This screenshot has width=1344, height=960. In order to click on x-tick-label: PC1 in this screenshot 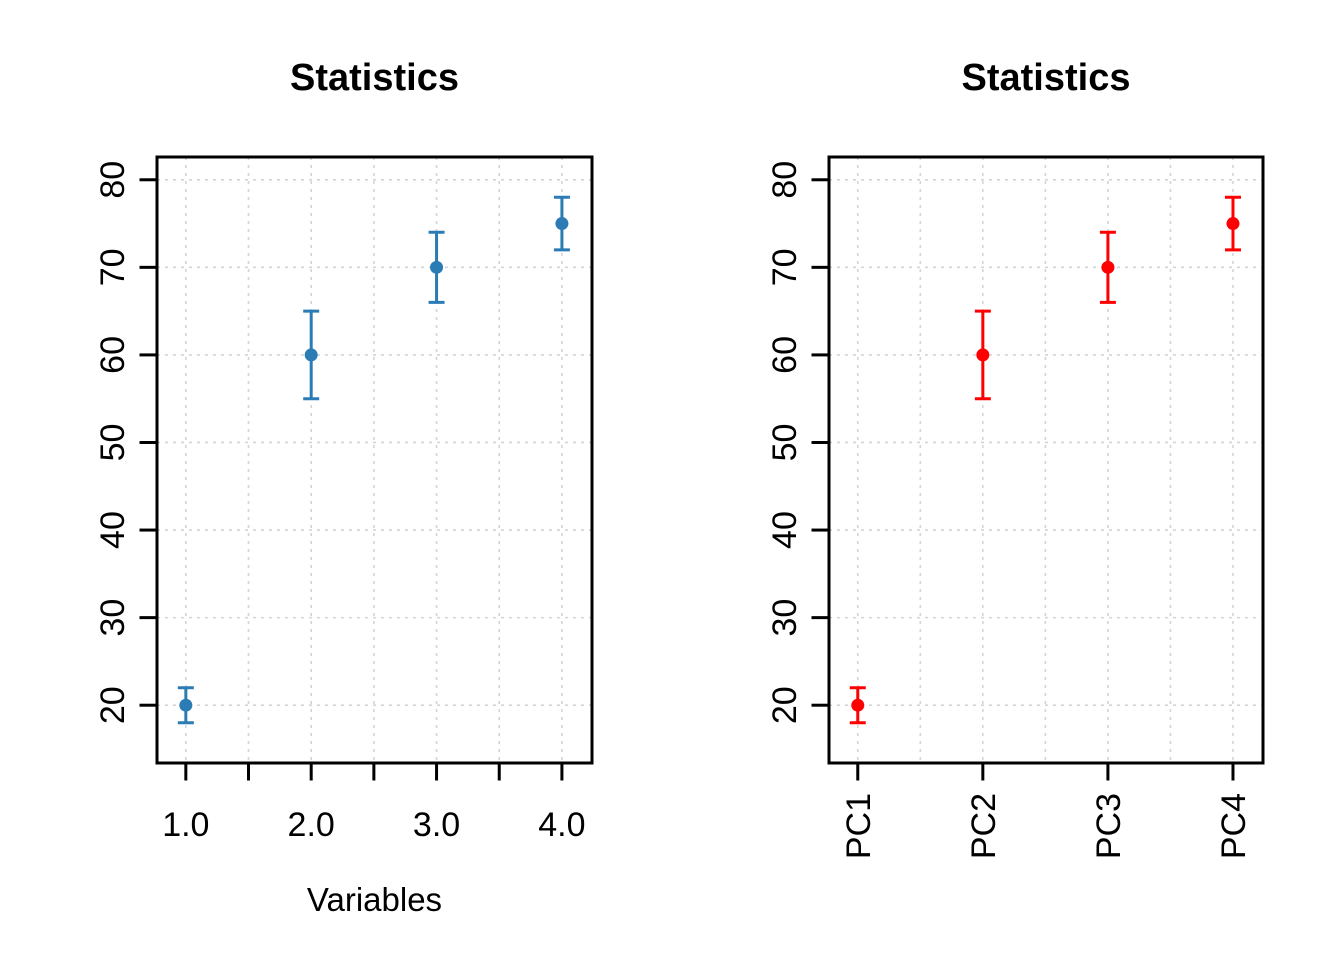, I will do `click(859, 826)`.